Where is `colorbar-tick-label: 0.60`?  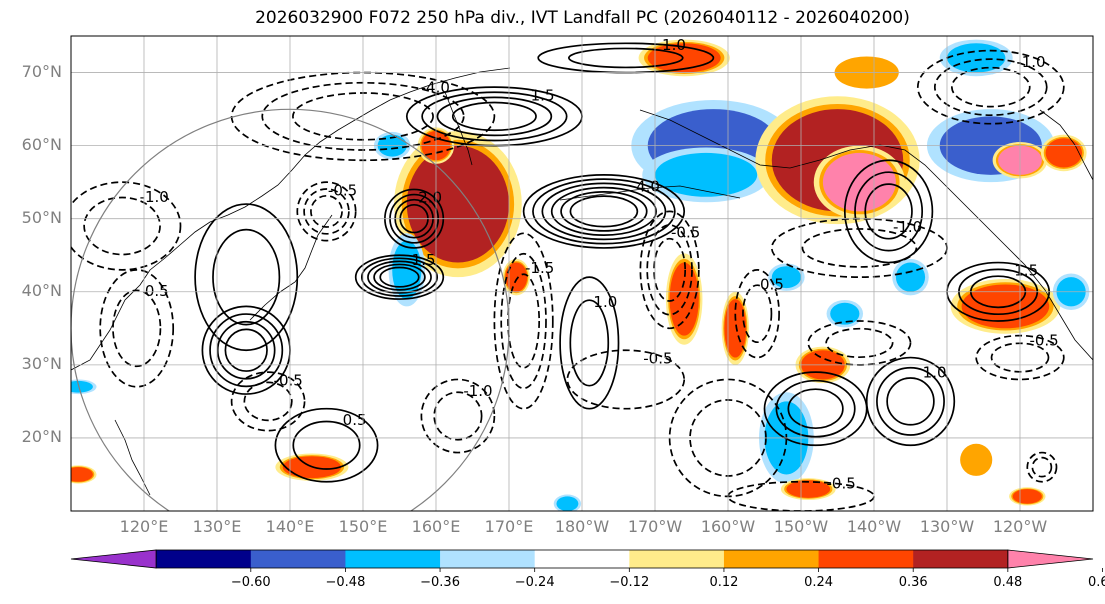
colorbar-tick-label: 0.60 is located at coordinates (1096, 582).